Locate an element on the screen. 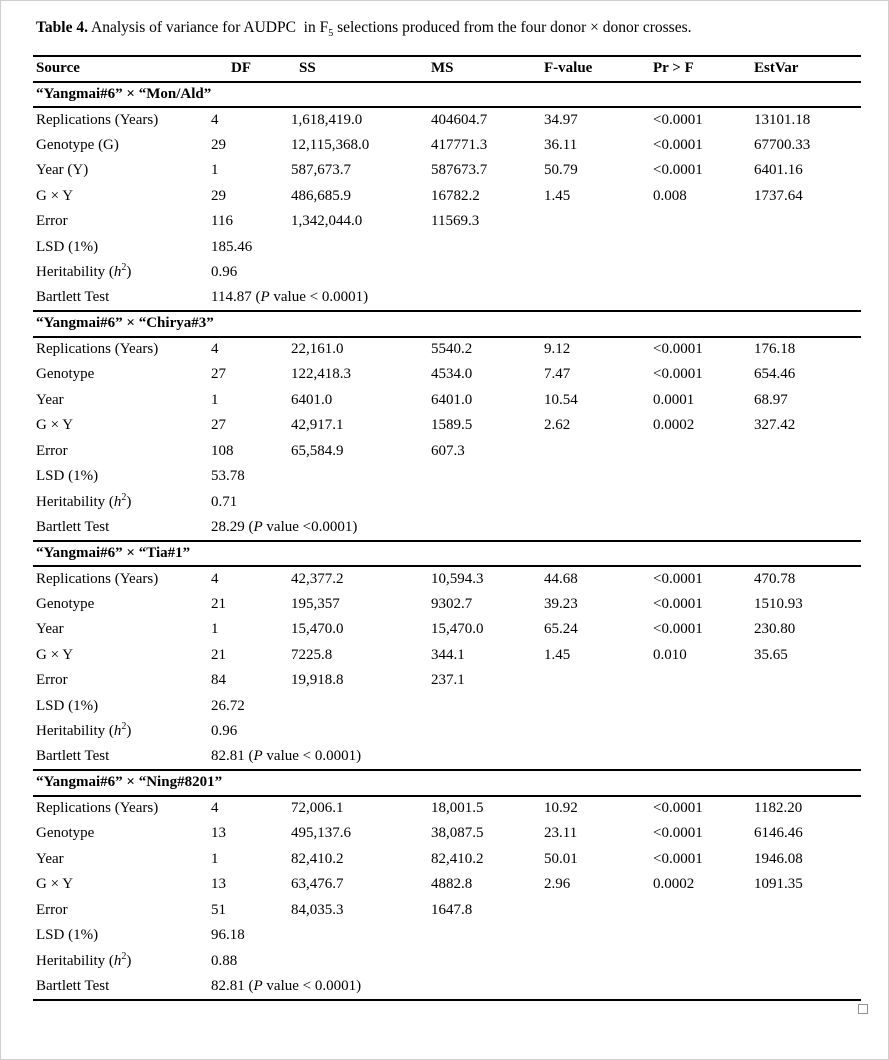 This screenshot has height=1060, width=889. bartlett-p-symbol: P is located at coordinates (258, 526).